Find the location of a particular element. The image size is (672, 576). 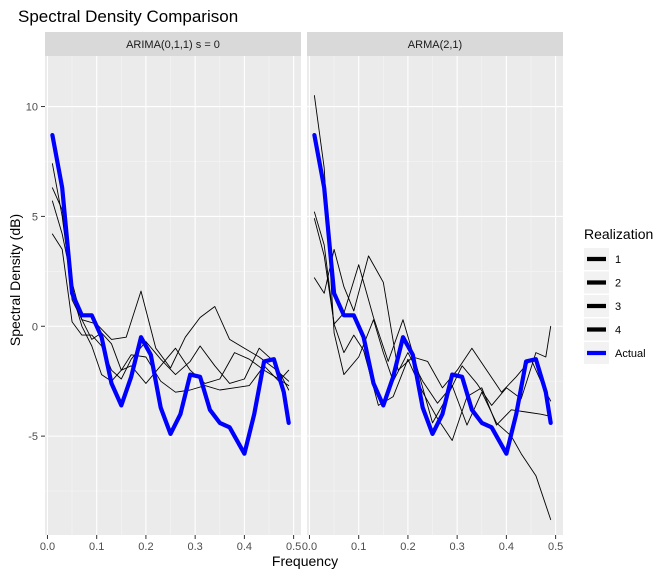

legend: Realization 1 2 3 4 Actual is located at coordinates (618, 295).